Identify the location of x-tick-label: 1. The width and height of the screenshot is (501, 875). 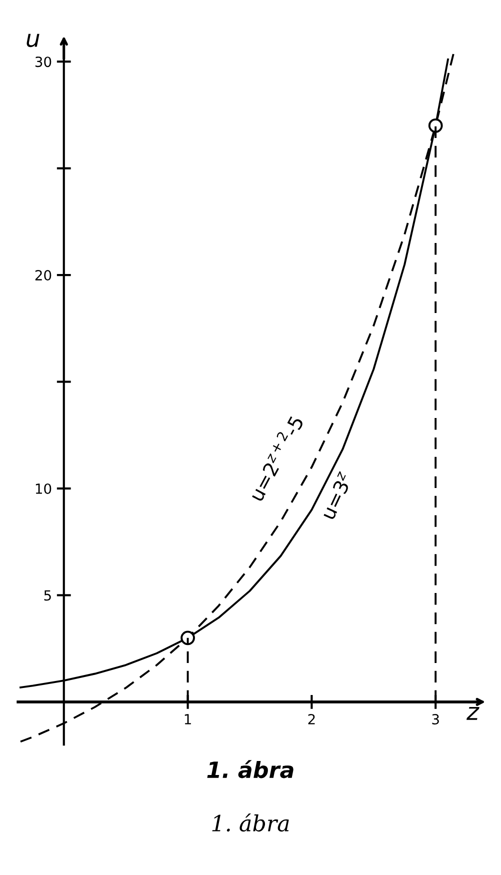
(187, 719).